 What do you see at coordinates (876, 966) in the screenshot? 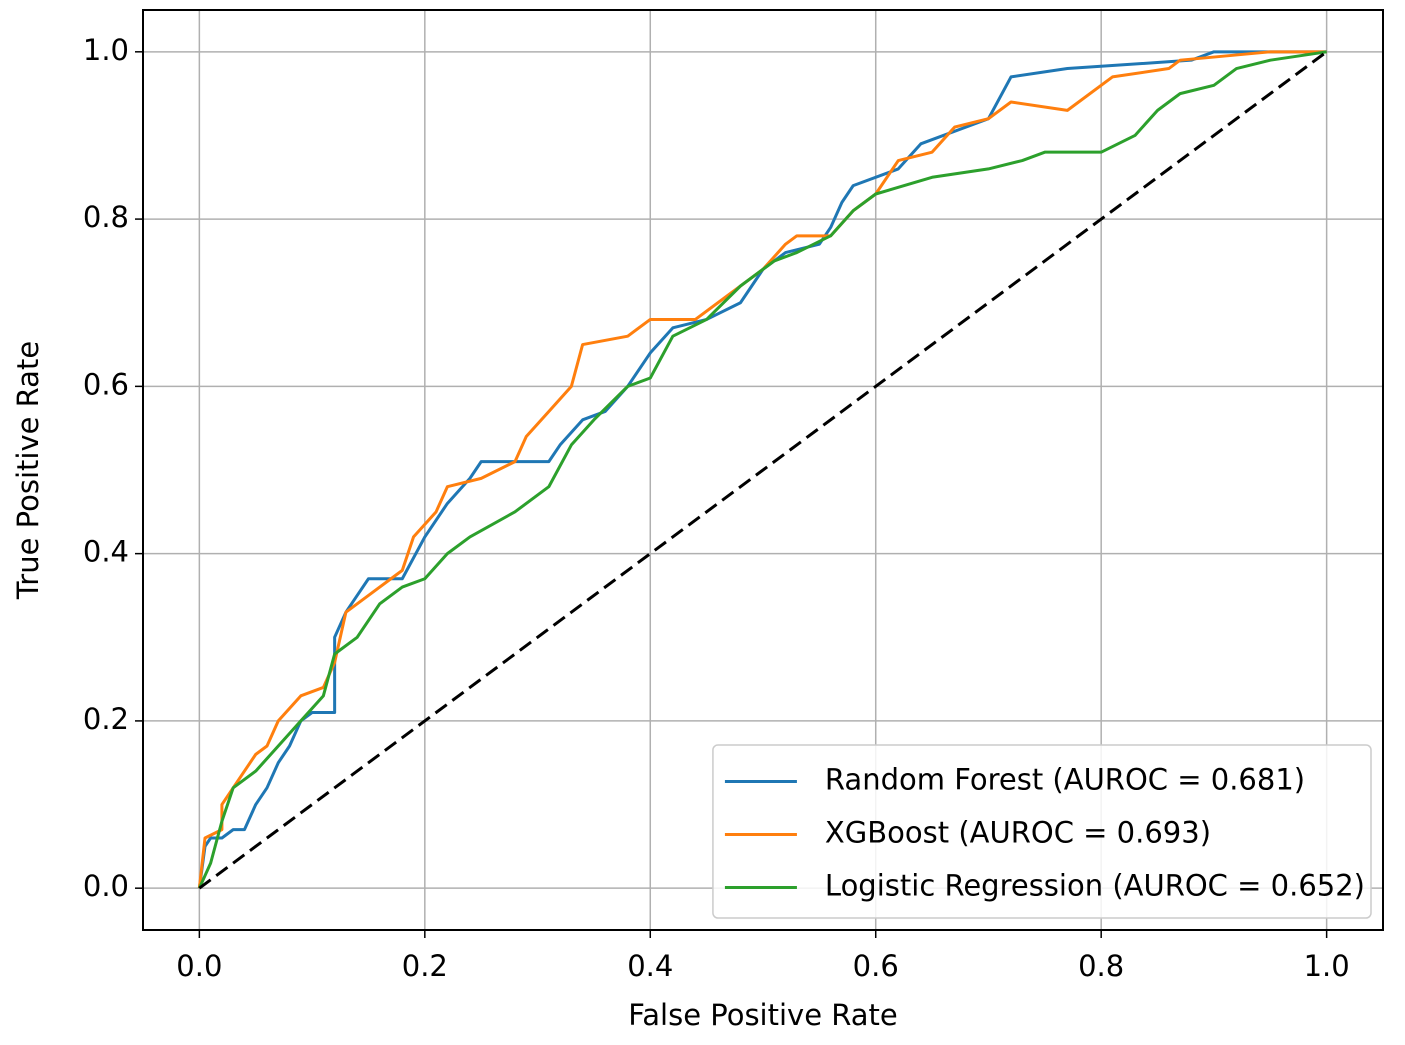
I see `x-tick-label: 0.6` at bounding box center [876, 966].